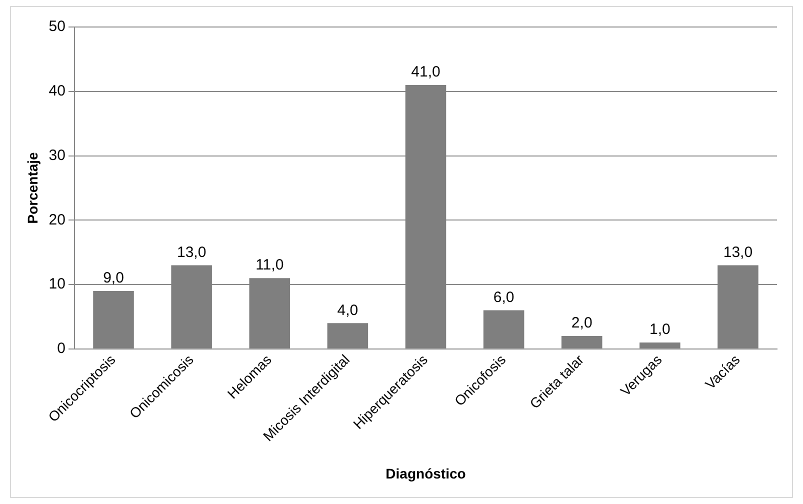 The width and height of the screenshot is (803, 504). What do you see at coordinates (581, 323) in the screenshot?
I see `data-label: 2,0` at bounding box center [581, 323].